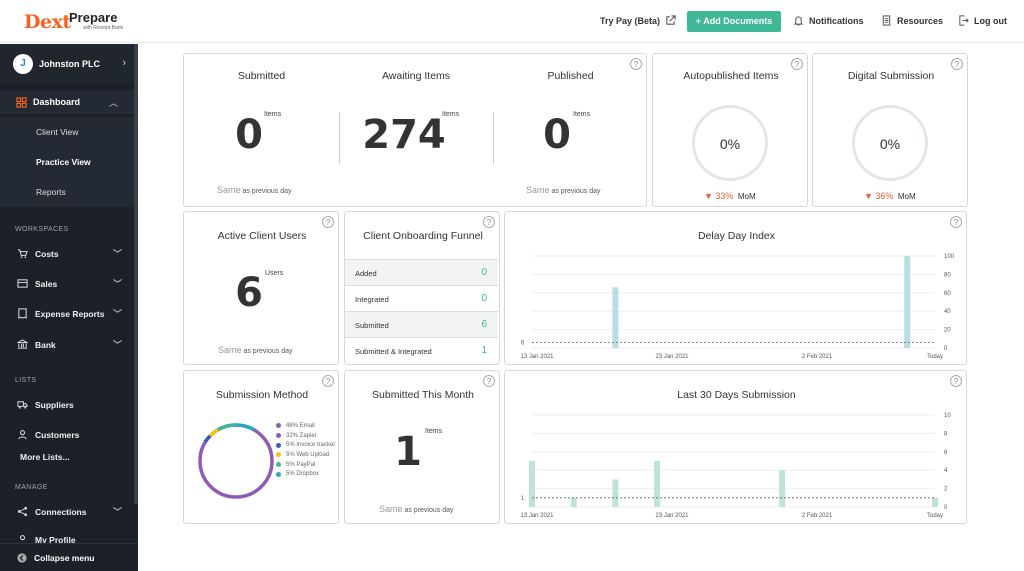 The height and width of the screenshot is (571, 1024). I want to click on sidebar-item-my-profile: My Profile, so click(69, 539).